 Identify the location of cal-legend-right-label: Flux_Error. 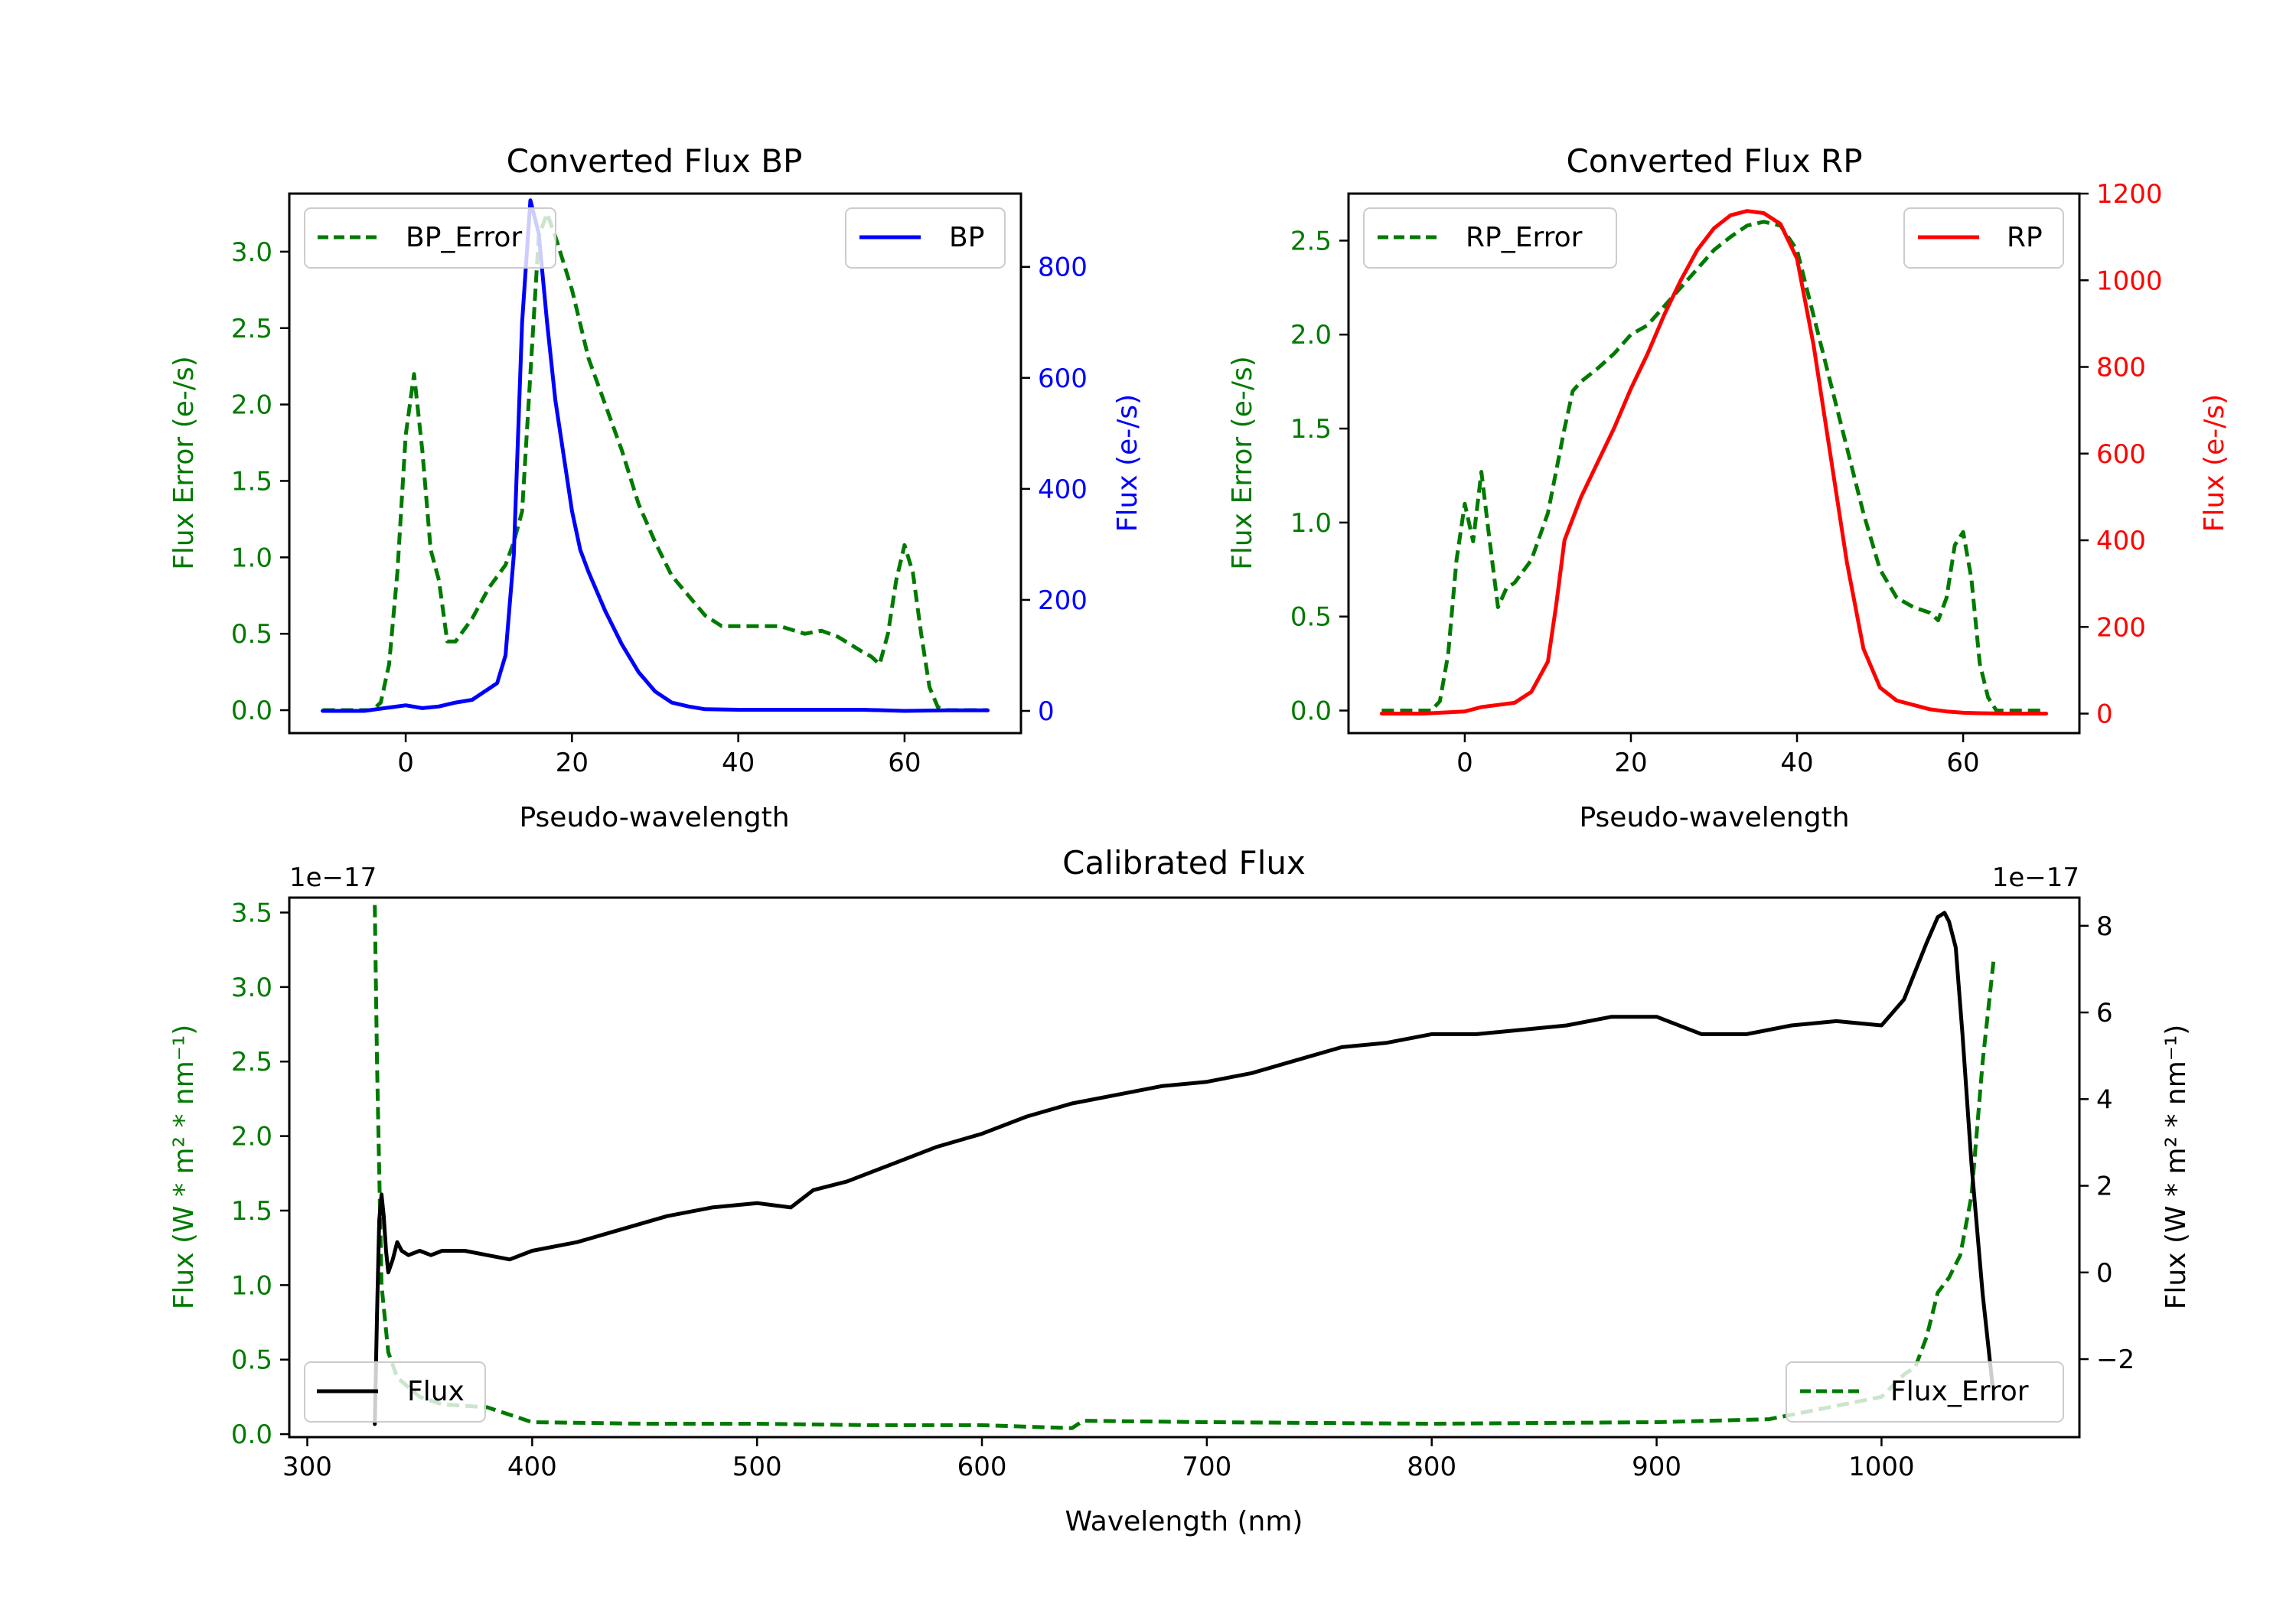
(1959, 1391).